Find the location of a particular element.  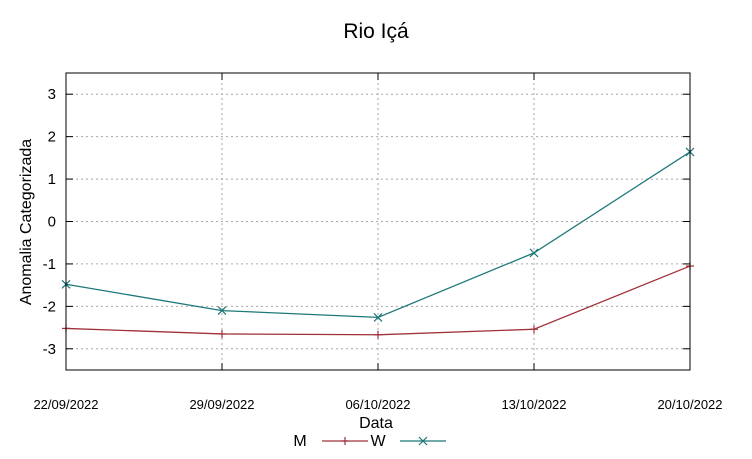

y-tick-label: 1 is located at coordinates (52, 179).